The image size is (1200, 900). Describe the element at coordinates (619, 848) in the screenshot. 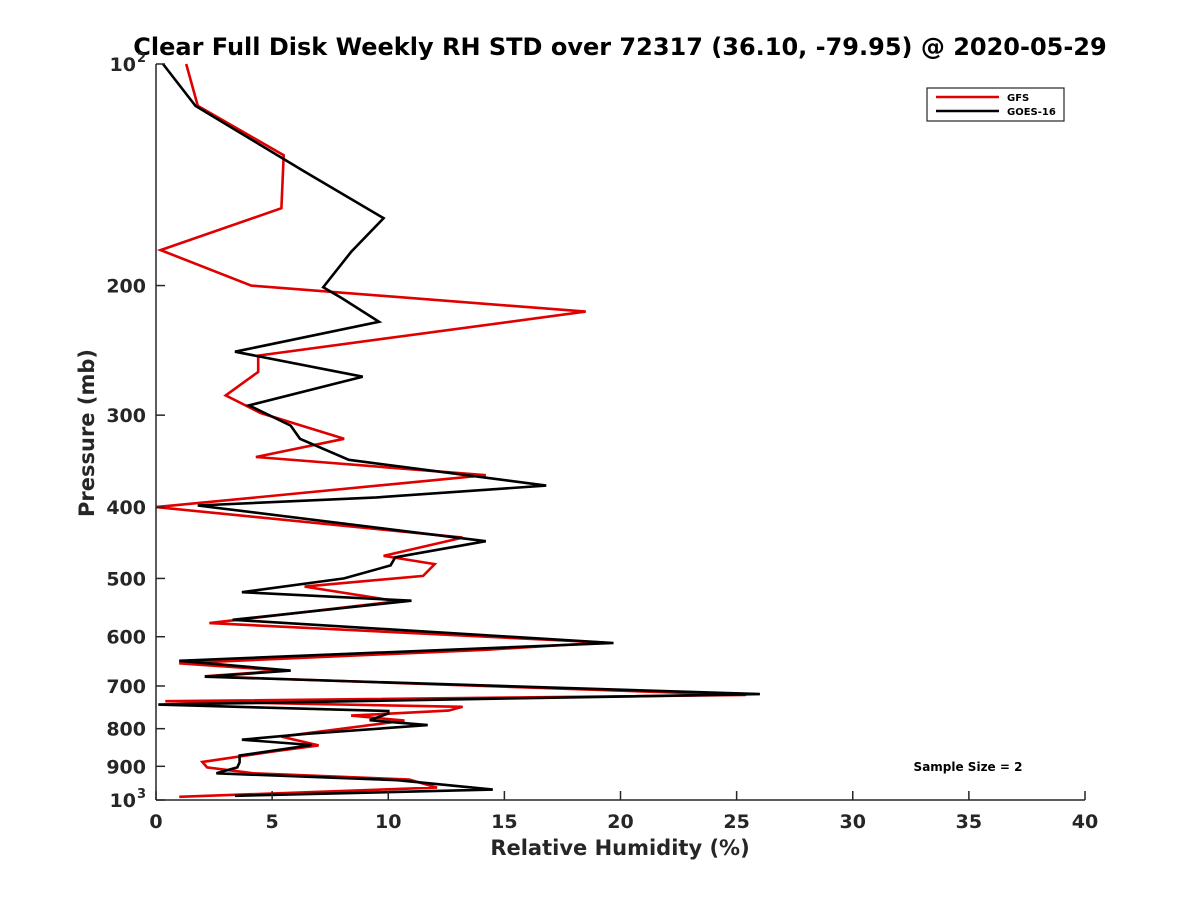

I see `x-axis-label: Relative Humidity (%)` at that location.